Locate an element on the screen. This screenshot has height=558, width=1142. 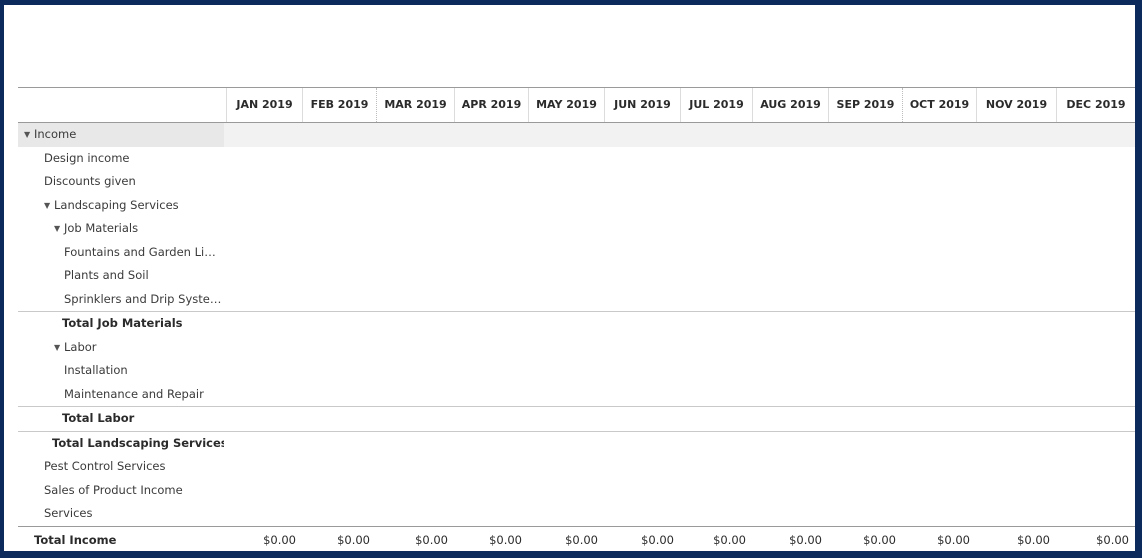
row-label-cell: Design income is located at coordinates (121, 159).